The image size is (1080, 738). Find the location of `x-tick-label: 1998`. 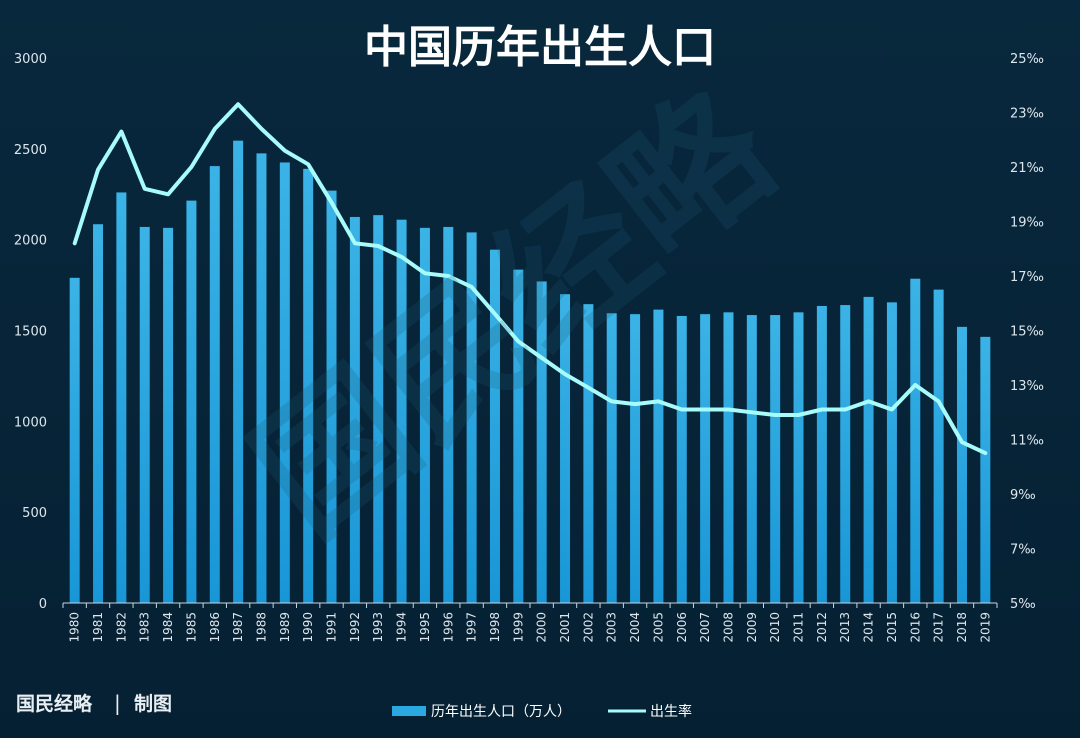

x-tick-label: 1998 is located at coordinates (495, 627).